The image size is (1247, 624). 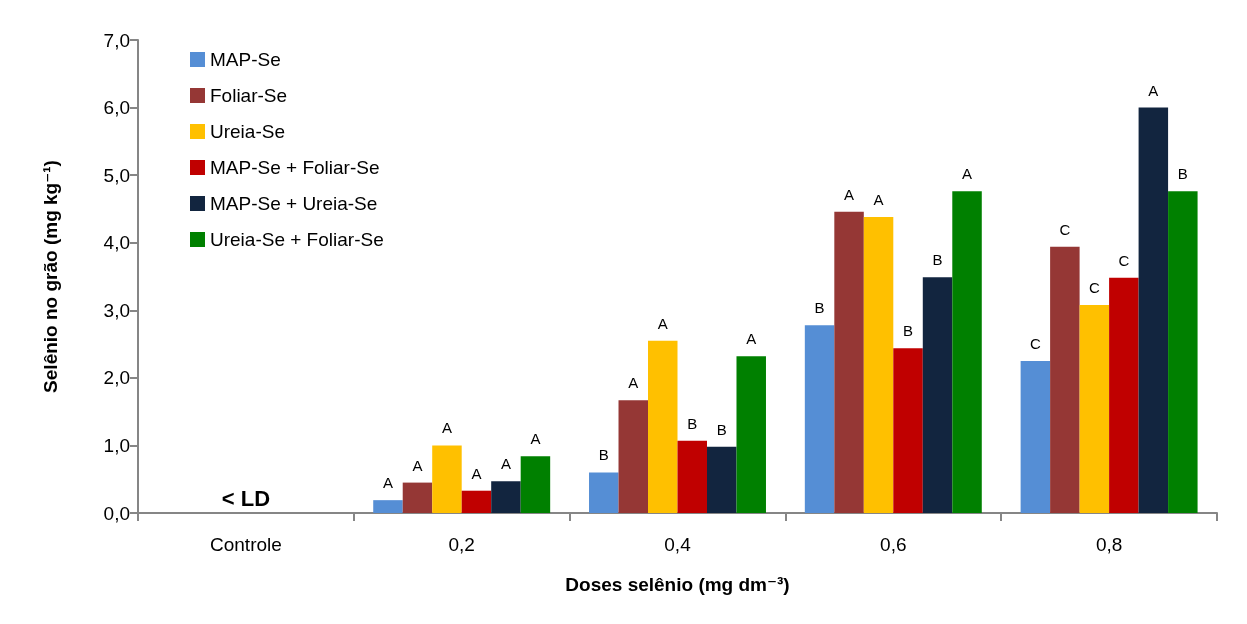 What do you see at coordinates (116, 513) in the screenshot?
I see `y-tick-label: 0,0` at bounding box center [116, 513].